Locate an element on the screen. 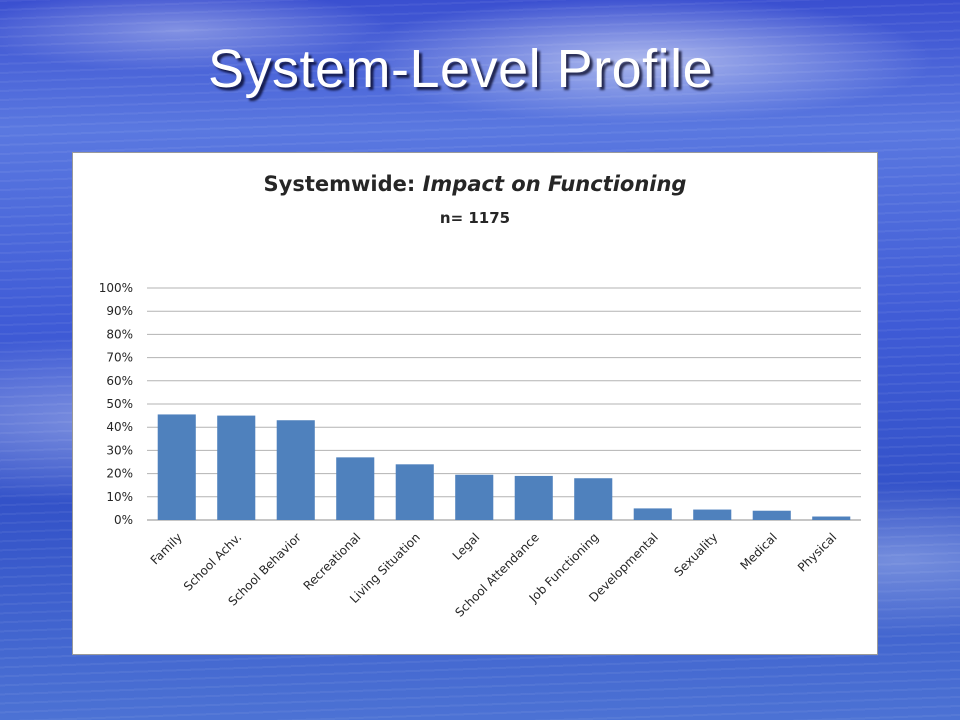  y-tick-label: 50% is located at coordinates (119, 404).